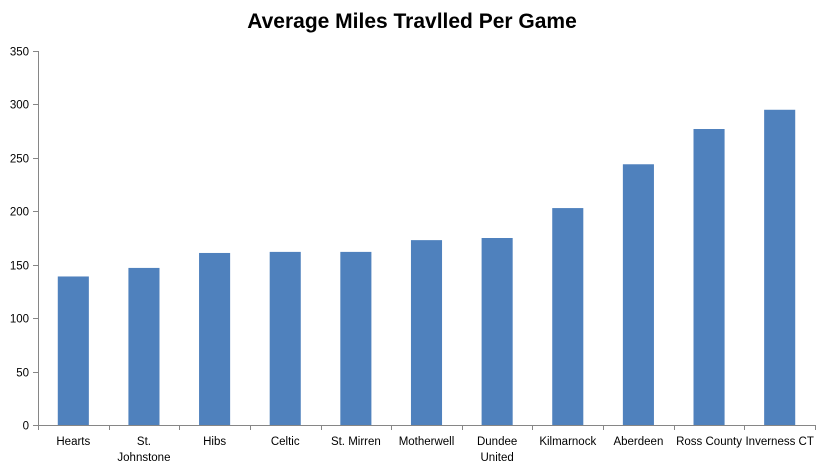 This screenshot has width=824, height=471. What do you see at coordinates (19, 160) in the screenshot?
I see `y-tick-label: 250` at bounding box center [19, 160].